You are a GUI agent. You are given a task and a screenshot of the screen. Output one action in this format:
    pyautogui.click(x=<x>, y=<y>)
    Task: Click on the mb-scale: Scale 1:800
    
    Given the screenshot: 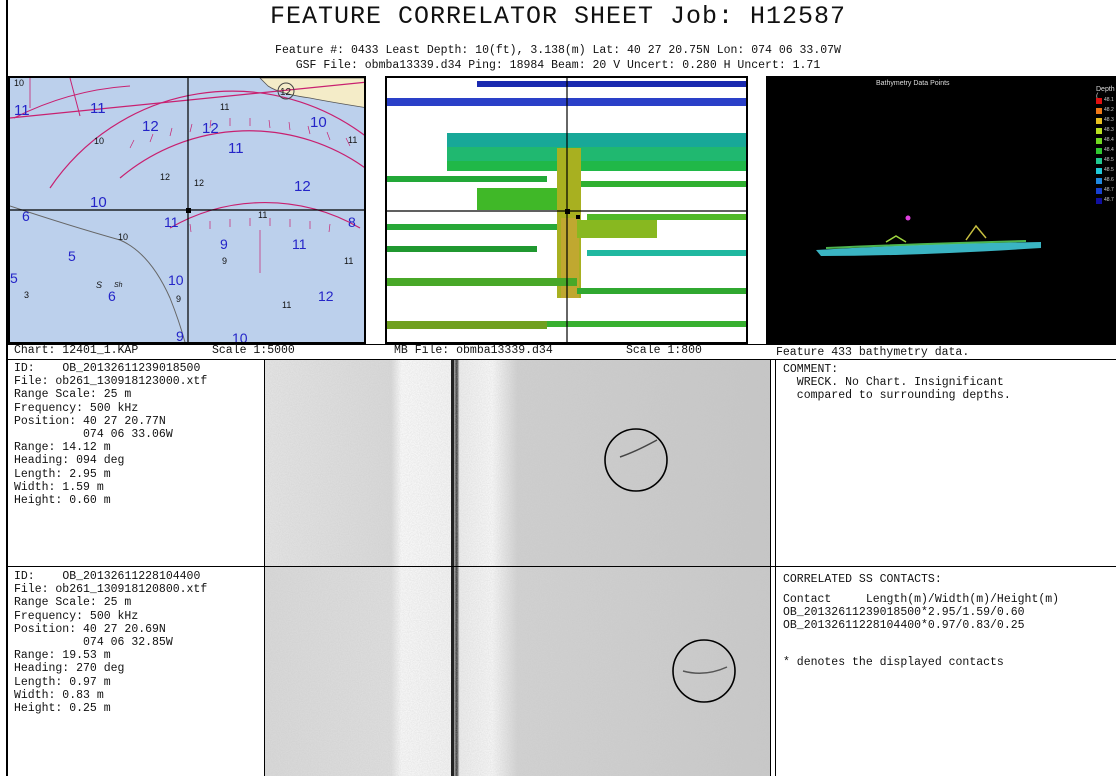 What is the action you would take?
    pyautogui.click(x=664, y=350)
    